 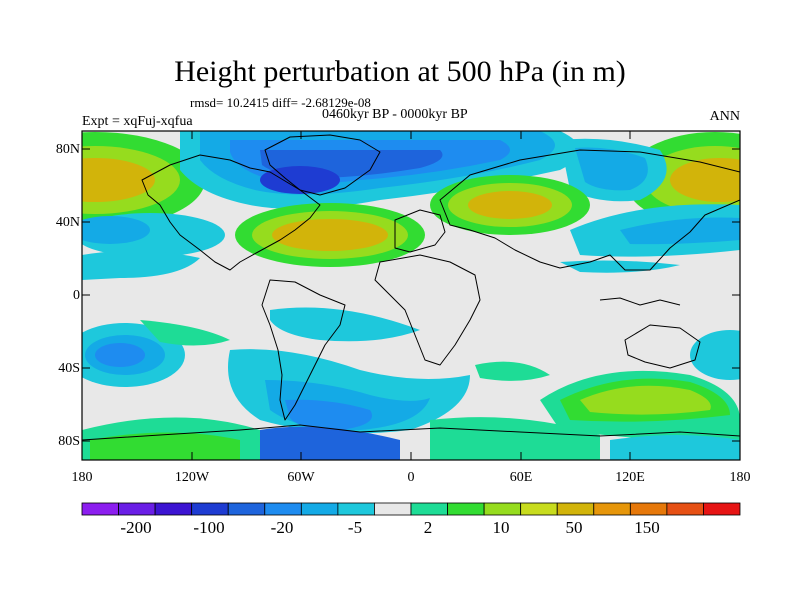 What do you see at coordinates (647, 527) in the screenshot?
I see `colorbar-label: 150` at bounding box center [647, 527].